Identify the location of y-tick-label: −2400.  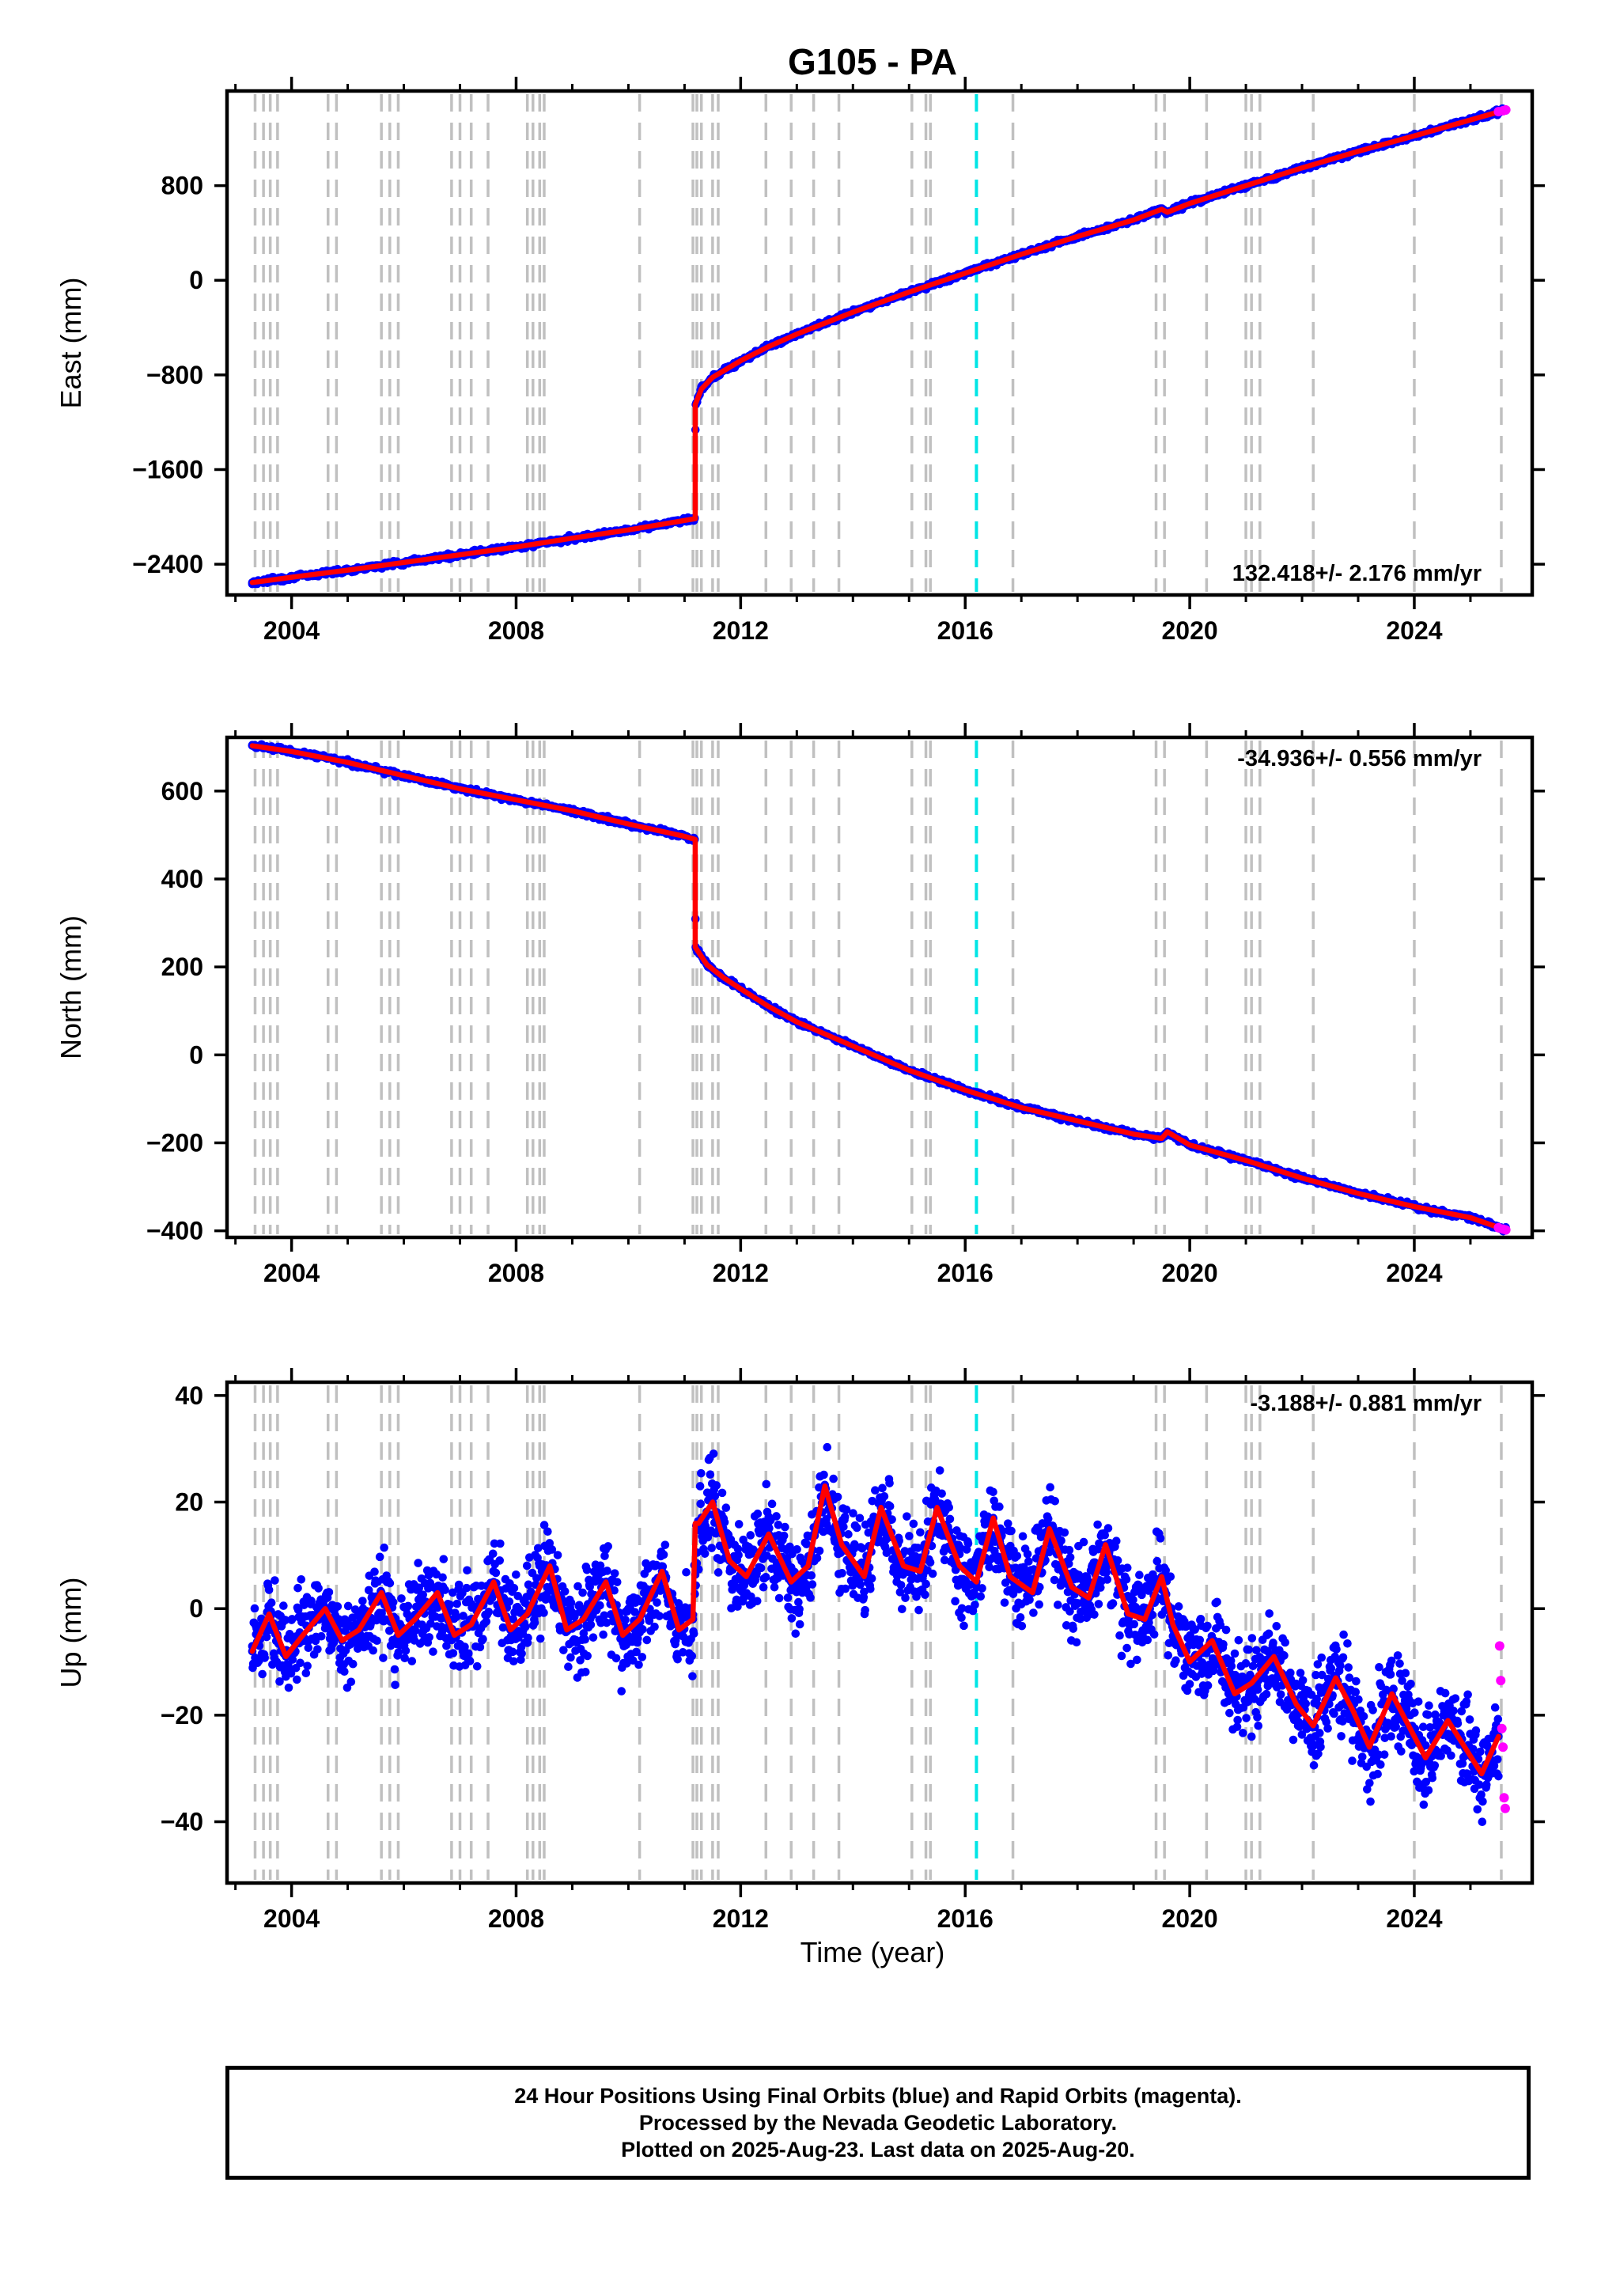
(167, 564).